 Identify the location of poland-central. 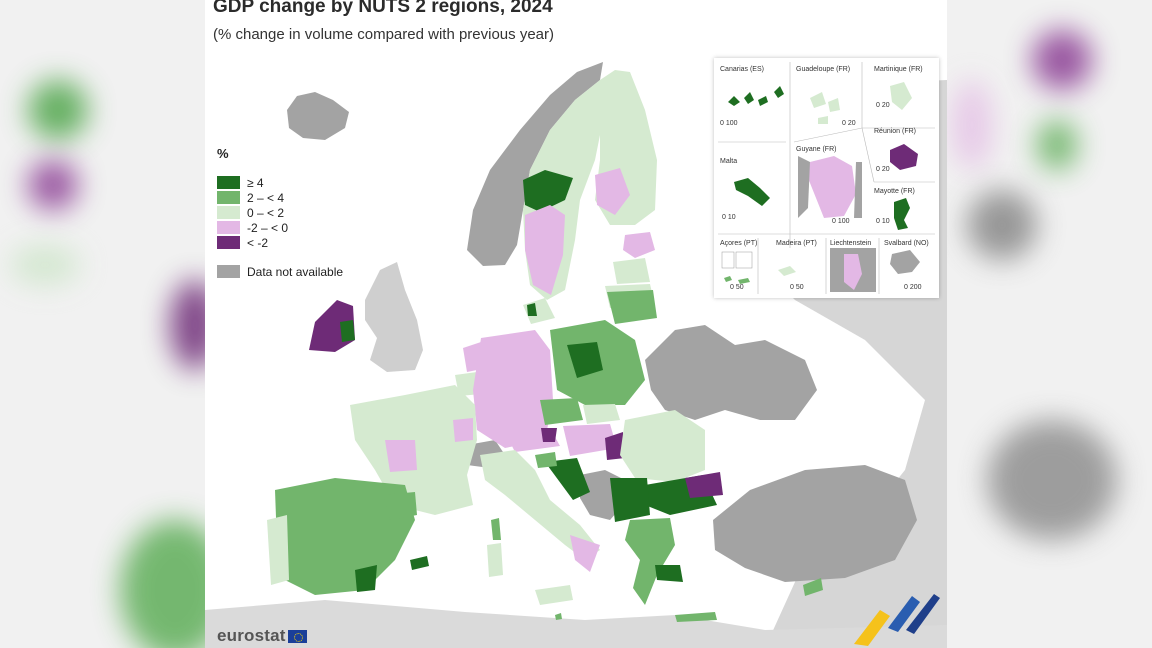
(585, 360).